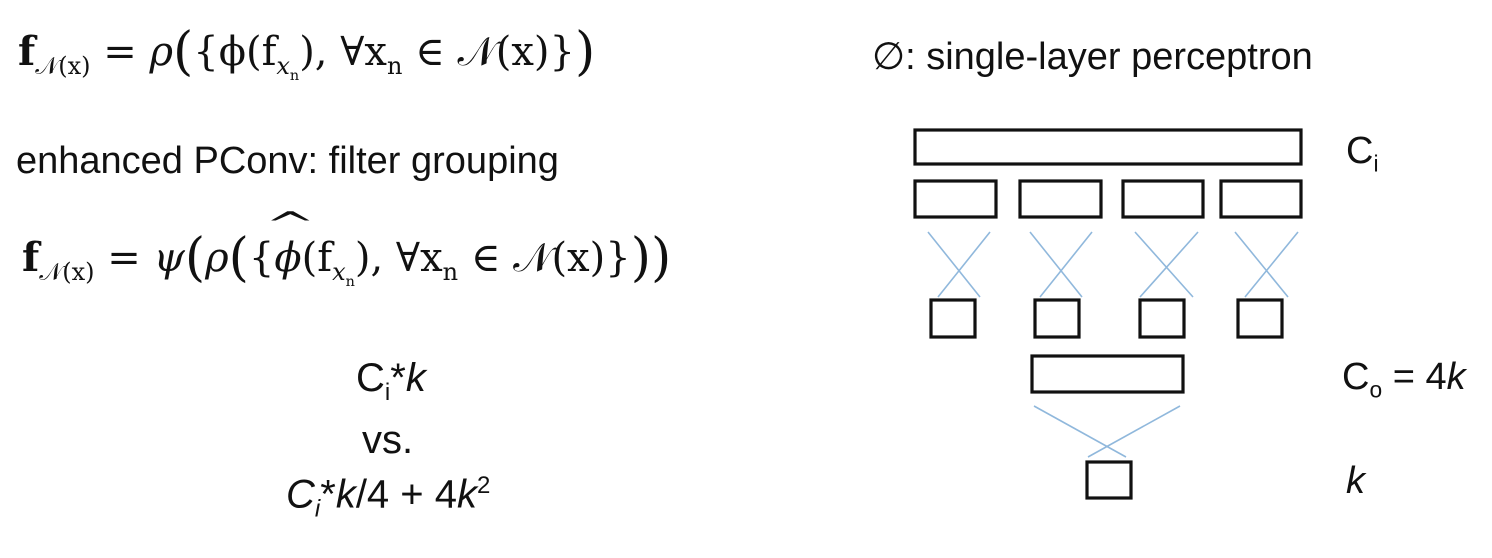 The width and height of the screenshot is (1492, 558). I want to click on label-ci-c: C, so click(1360, 151).